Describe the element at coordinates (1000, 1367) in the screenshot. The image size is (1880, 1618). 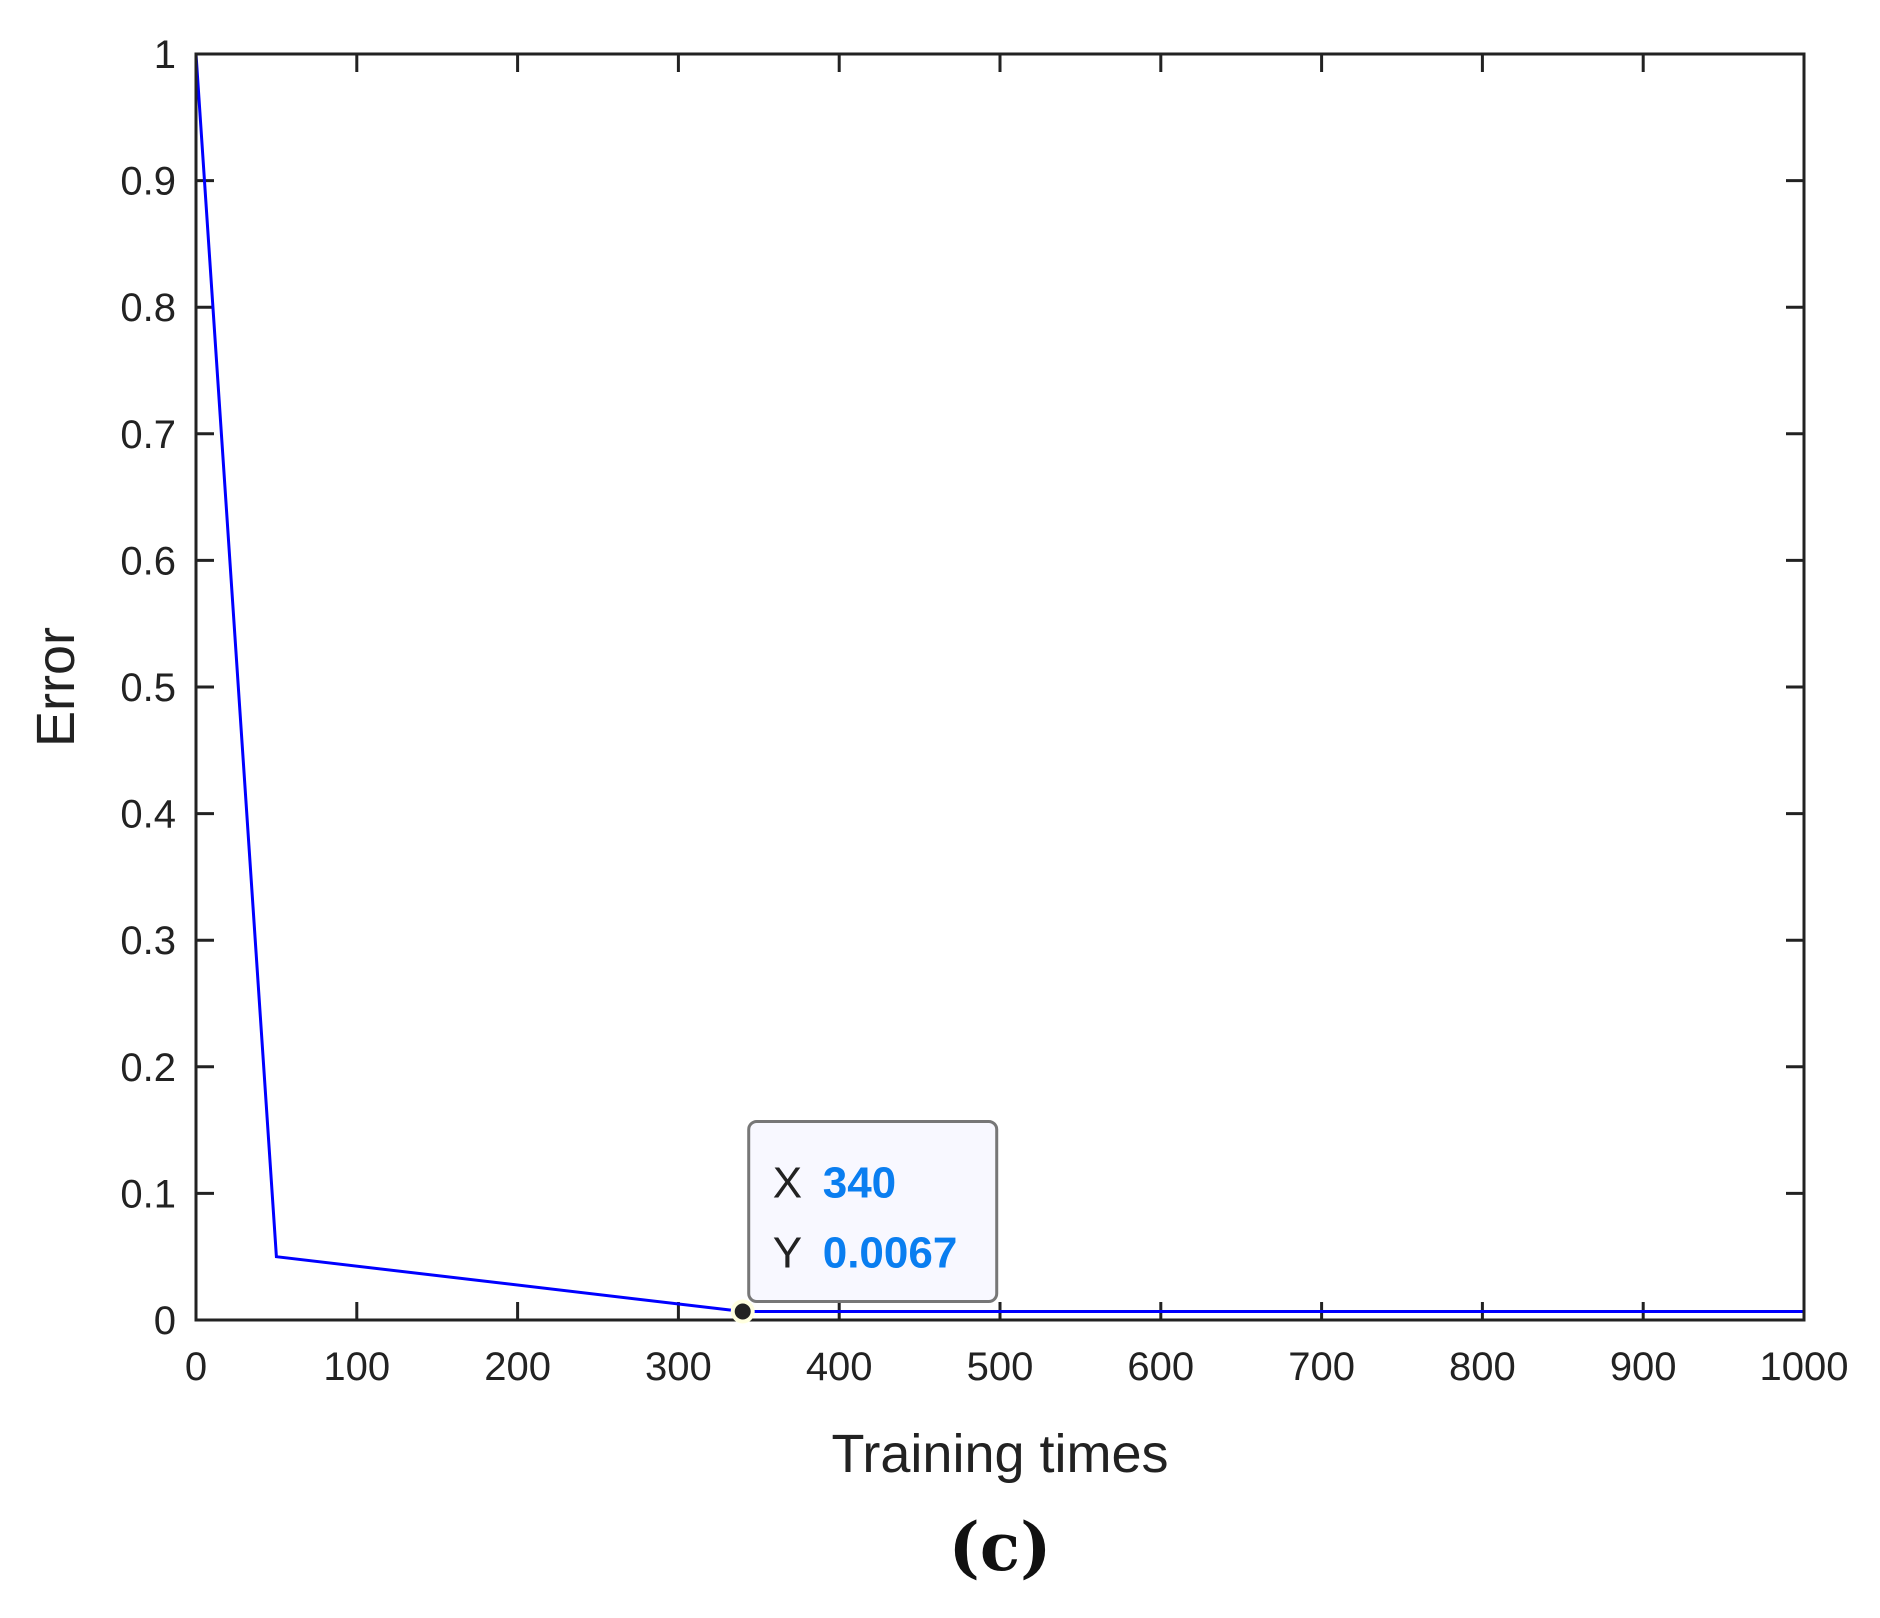
I see `x-tick-label-5: 500` at that location.